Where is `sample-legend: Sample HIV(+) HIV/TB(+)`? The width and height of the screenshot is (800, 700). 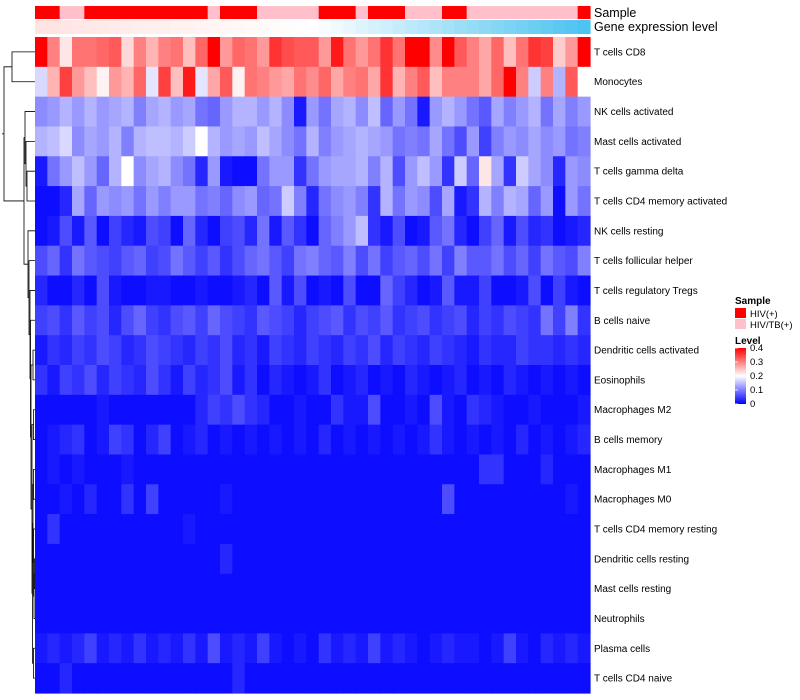
sample-legend: Sample HIV(+) HIV/TB(+) is located at coordinates (764, 313).